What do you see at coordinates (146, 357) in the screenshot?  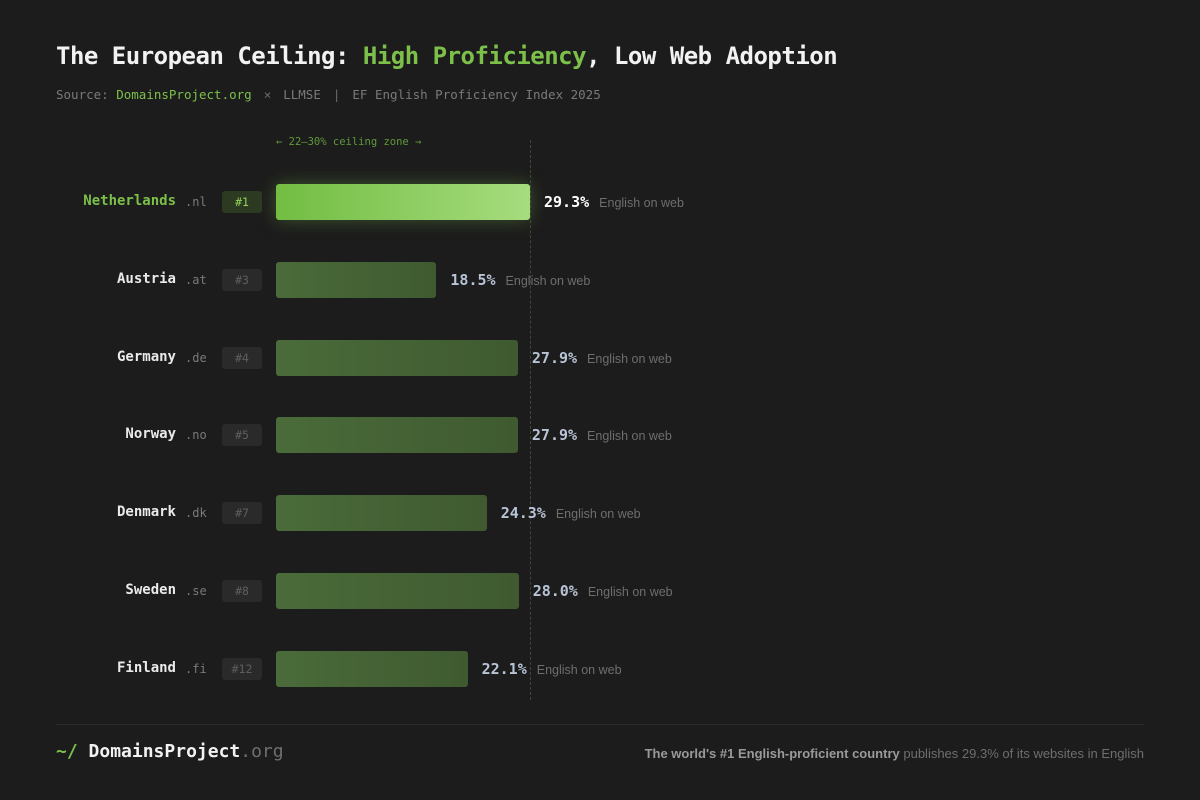 I see `country-label: Germany` at bounding box center [146, 357].